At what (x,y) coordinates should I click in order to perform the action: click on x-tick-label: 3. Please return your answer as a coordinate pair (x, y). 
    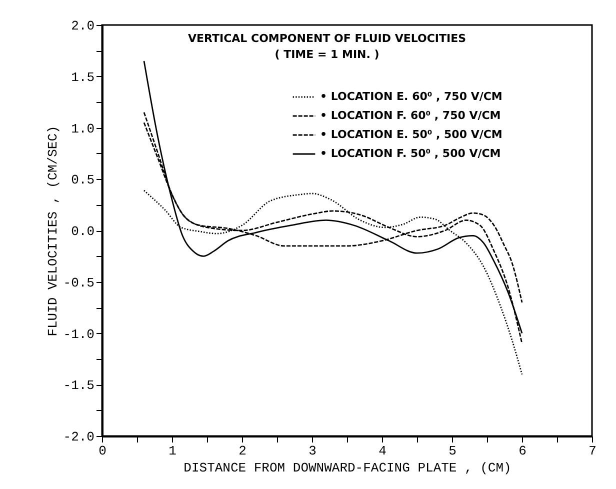
    Looking at the image, I should click on (312, 451).